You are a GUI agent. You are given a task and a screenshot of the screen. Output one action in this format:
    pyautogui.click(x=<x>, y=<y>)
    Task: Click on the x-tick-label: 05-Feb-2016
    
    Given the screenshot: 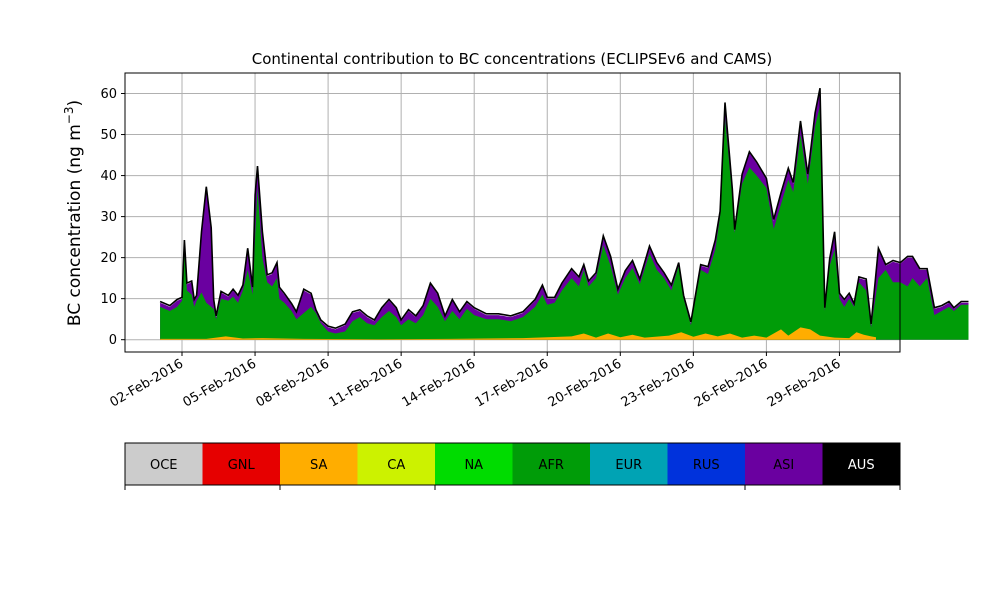 What is the action you would take?
    pyautogui.click(x=220, y=383)
    